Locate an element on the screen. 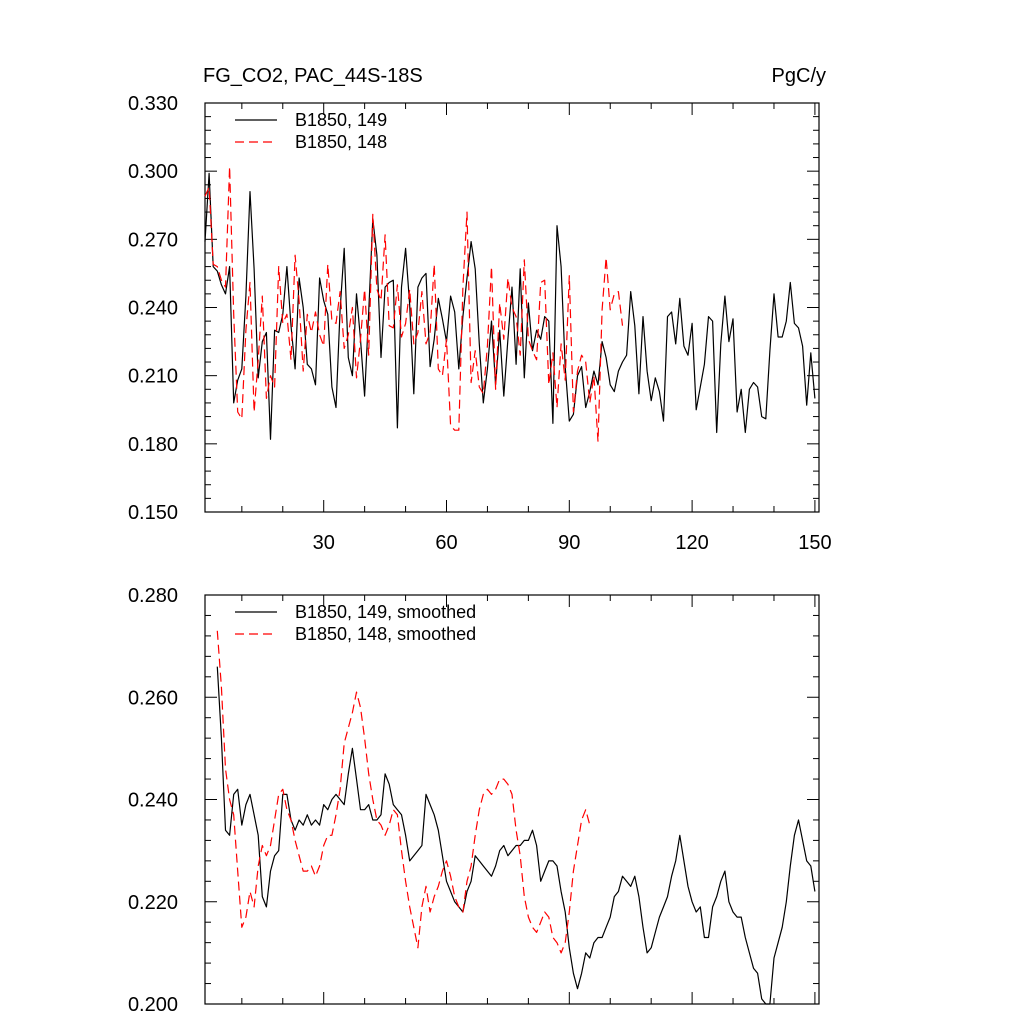  top-y-tick-label: 0.150 is located at coordinates (153, 513).